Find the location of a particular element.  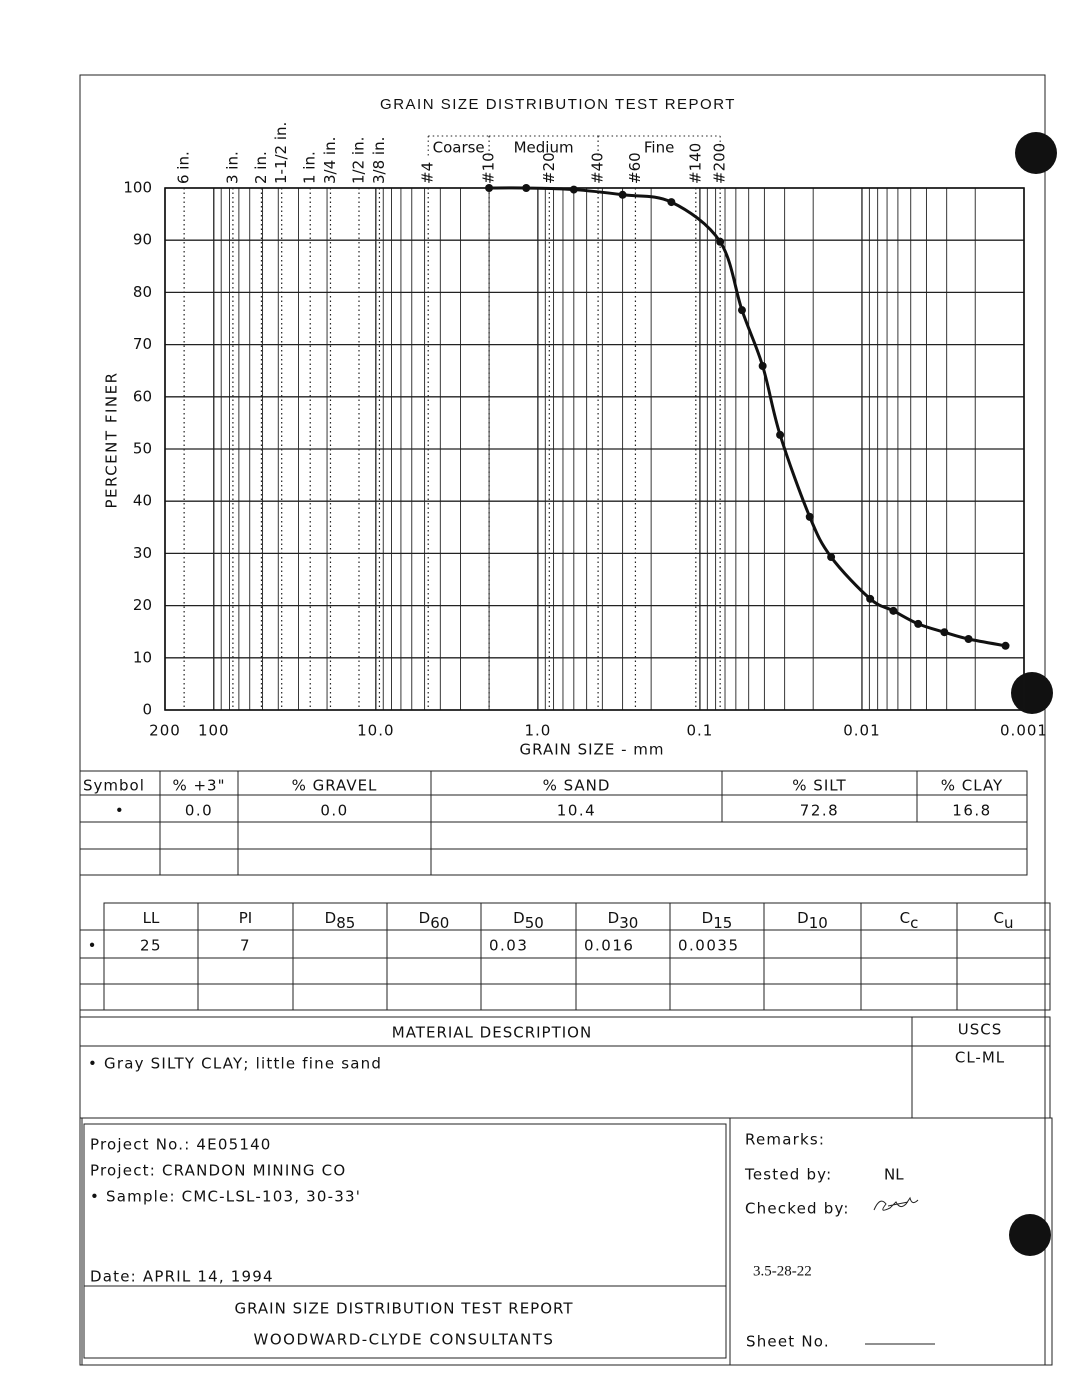

table-header: Cu is located at coordinates (1004, 920).